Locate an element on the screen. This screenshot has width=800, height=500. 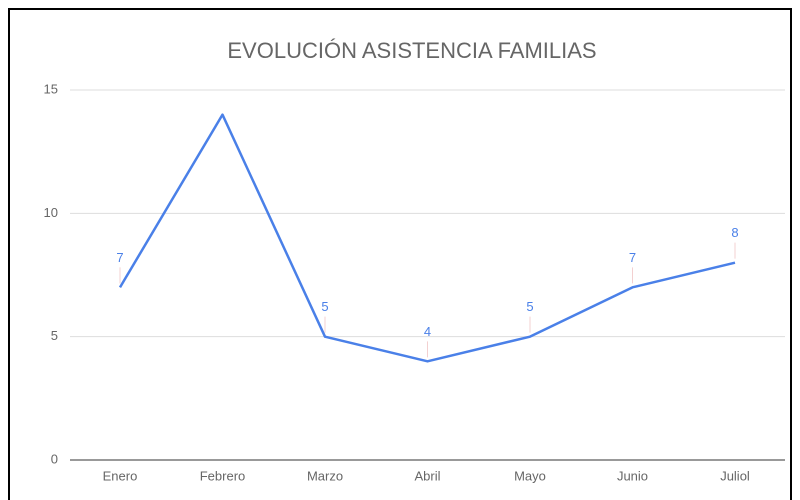
x-tick-label: Abril is located at coordinates (427, 475).